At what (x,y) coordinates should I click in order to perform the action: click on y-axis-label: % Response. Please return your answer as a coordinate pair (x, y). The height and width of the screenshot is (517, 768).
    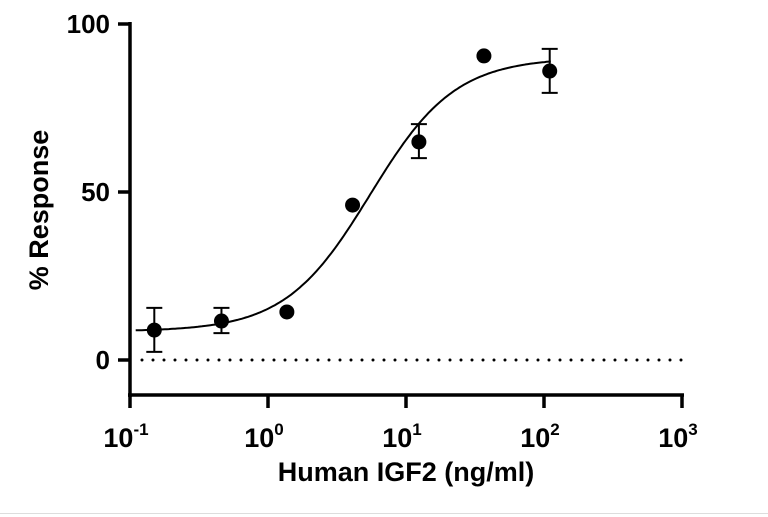
    Looking at the image, I should click on (39, 210).